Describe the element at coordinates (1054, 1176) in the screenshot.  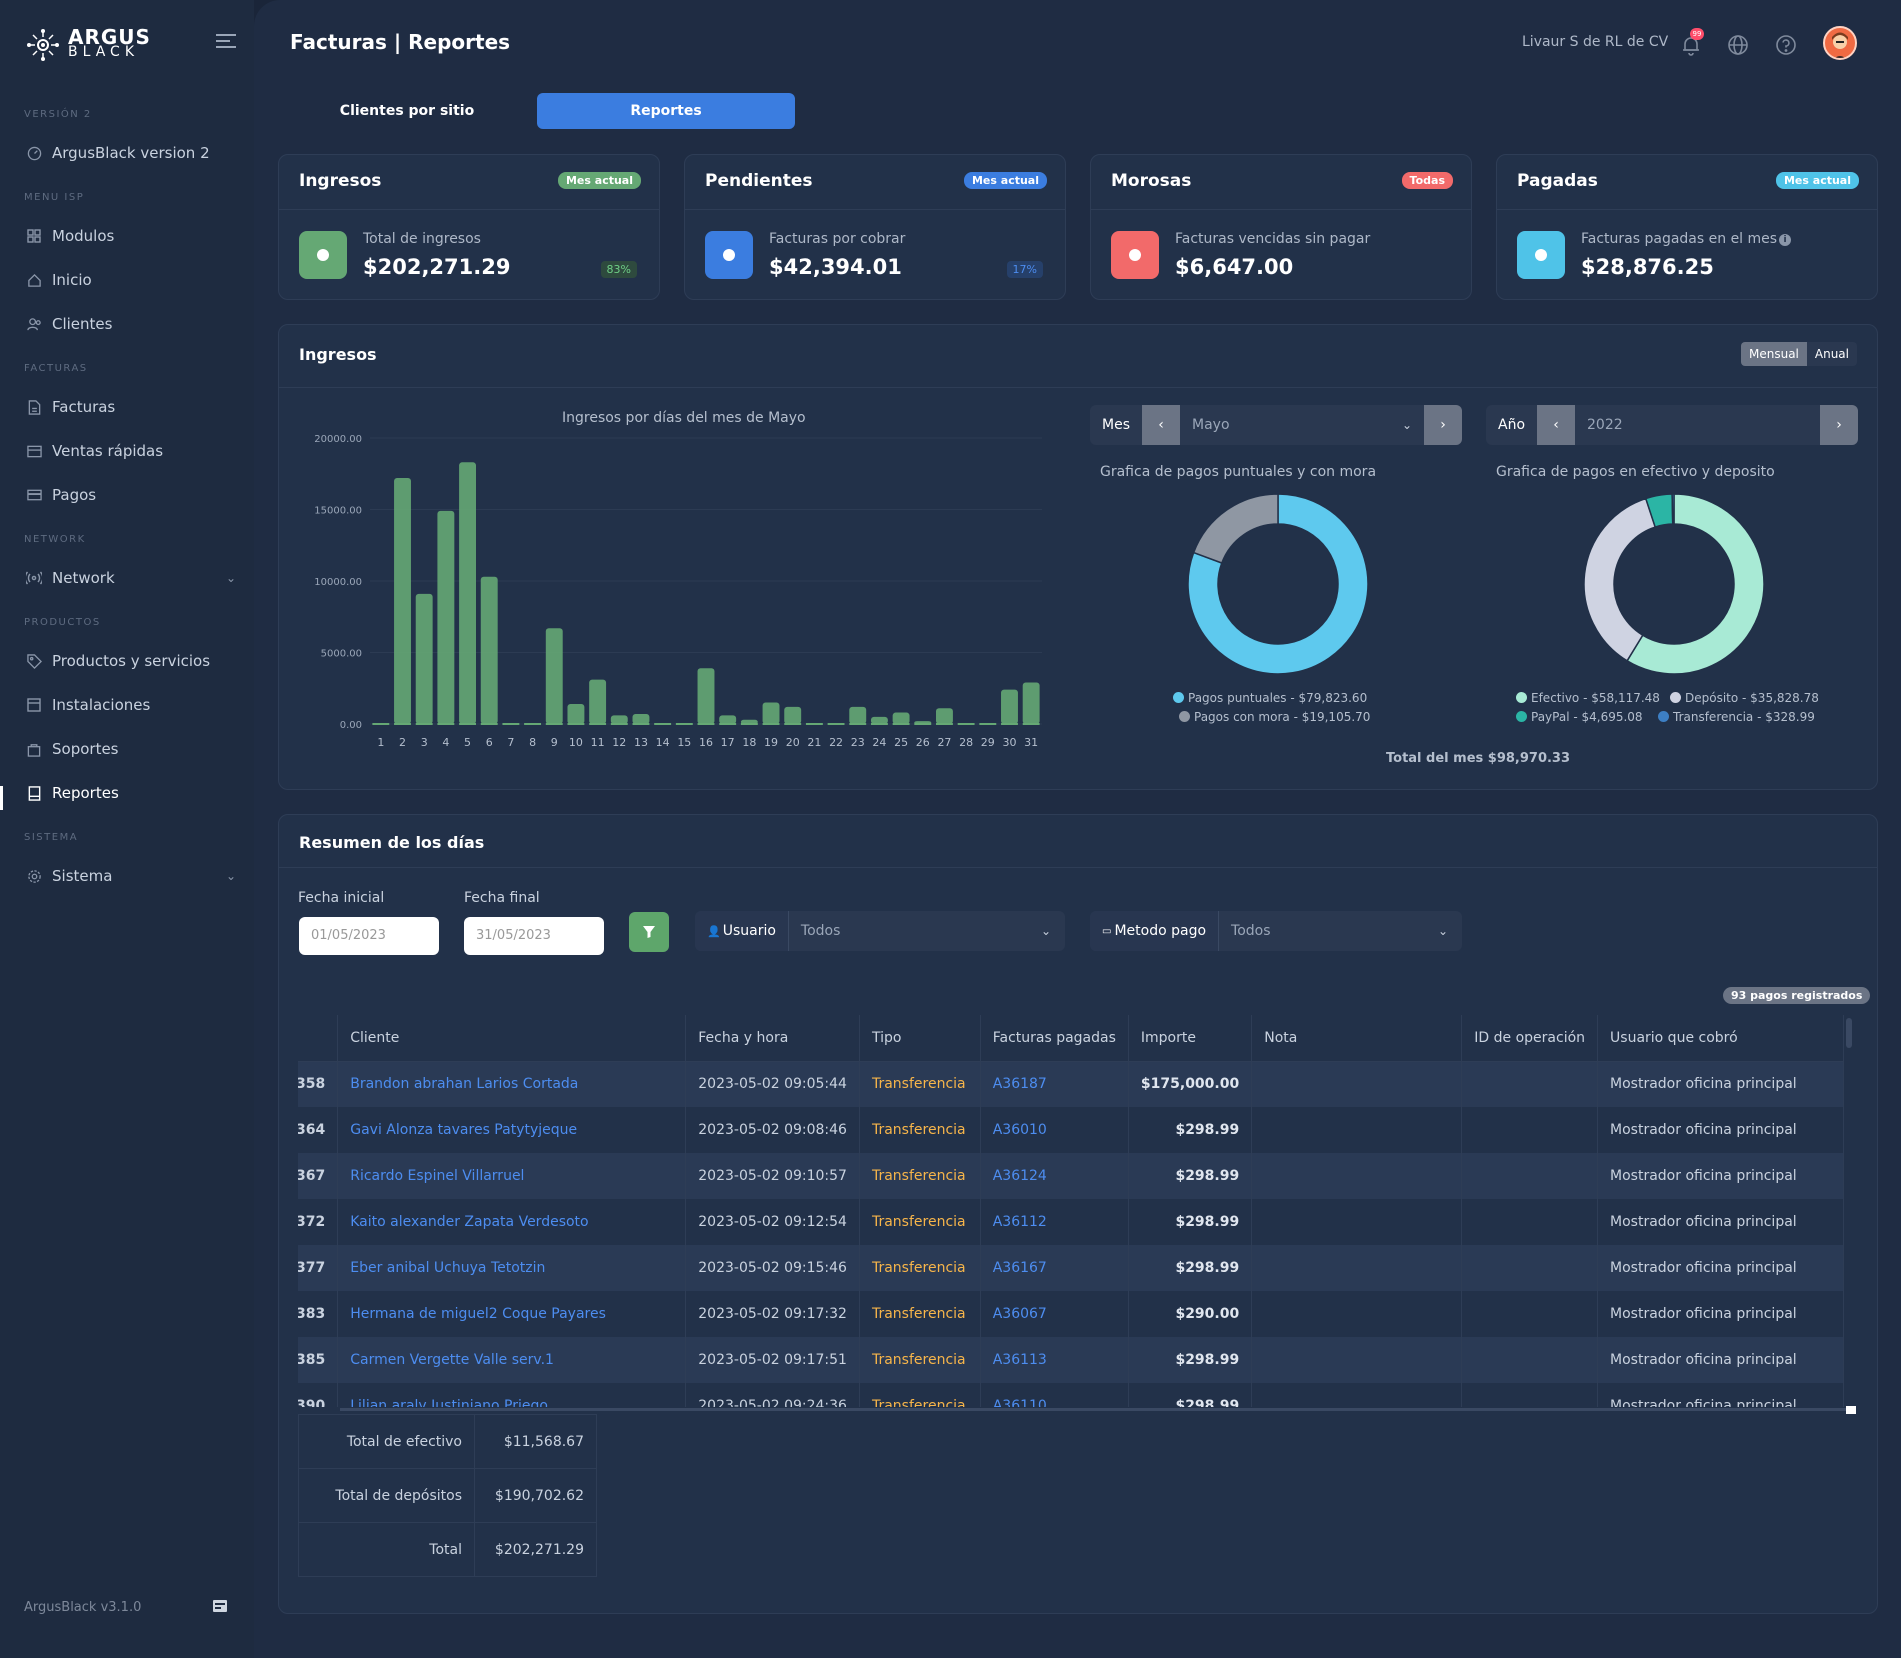
I see `row-factura: A36124` at that location.